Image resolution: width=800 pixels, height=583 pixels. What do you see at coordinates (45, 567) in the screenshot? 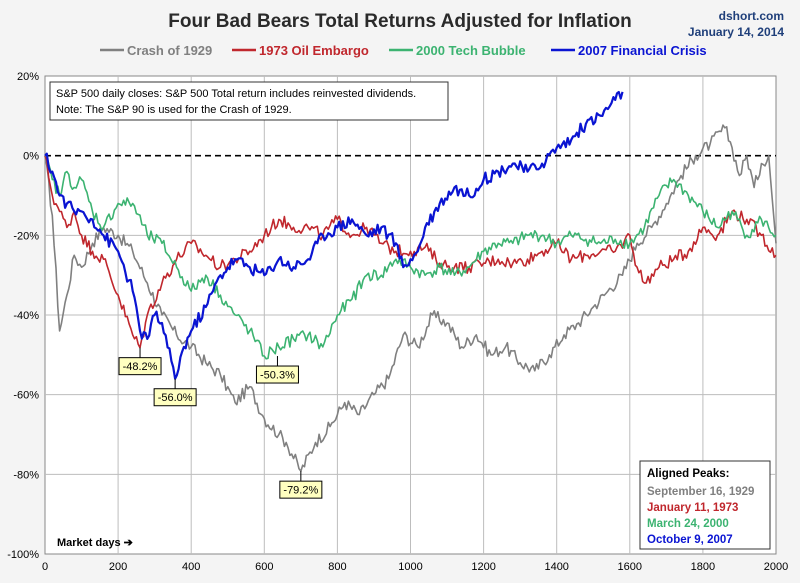
I see `x-tick-label: 0` at bounding box center [45, 567].